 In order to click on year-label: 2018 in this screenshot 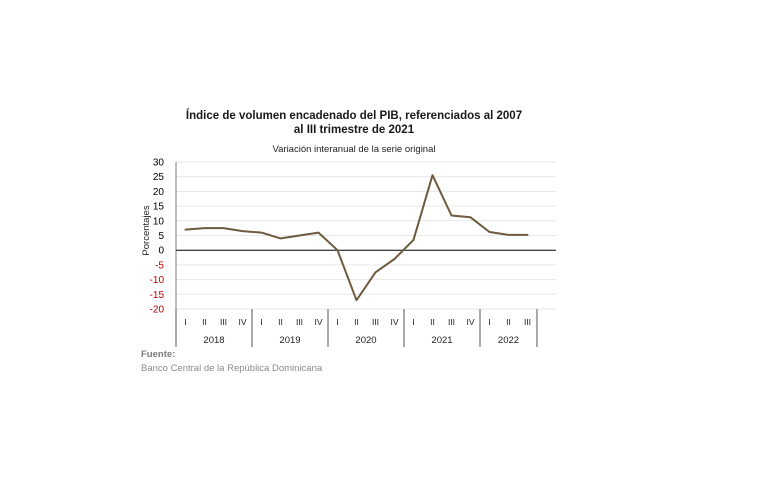, I will do `click(213, 340)`.